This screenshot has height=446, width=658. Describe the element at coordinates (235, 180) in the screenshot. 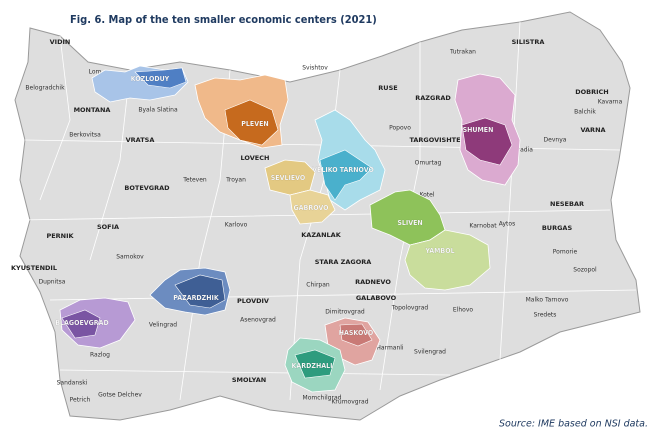

I see `place-label: Troyan` at that location.